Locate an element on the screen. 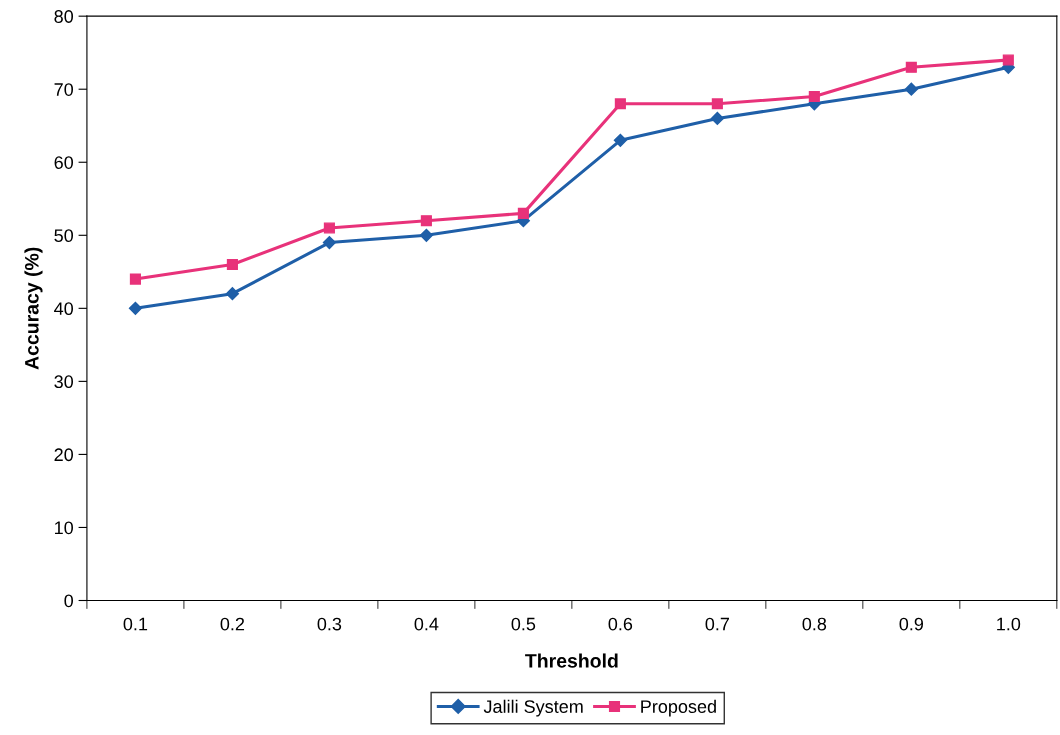  x-tick-label: 0.9 is located at coordinates (911, 624).